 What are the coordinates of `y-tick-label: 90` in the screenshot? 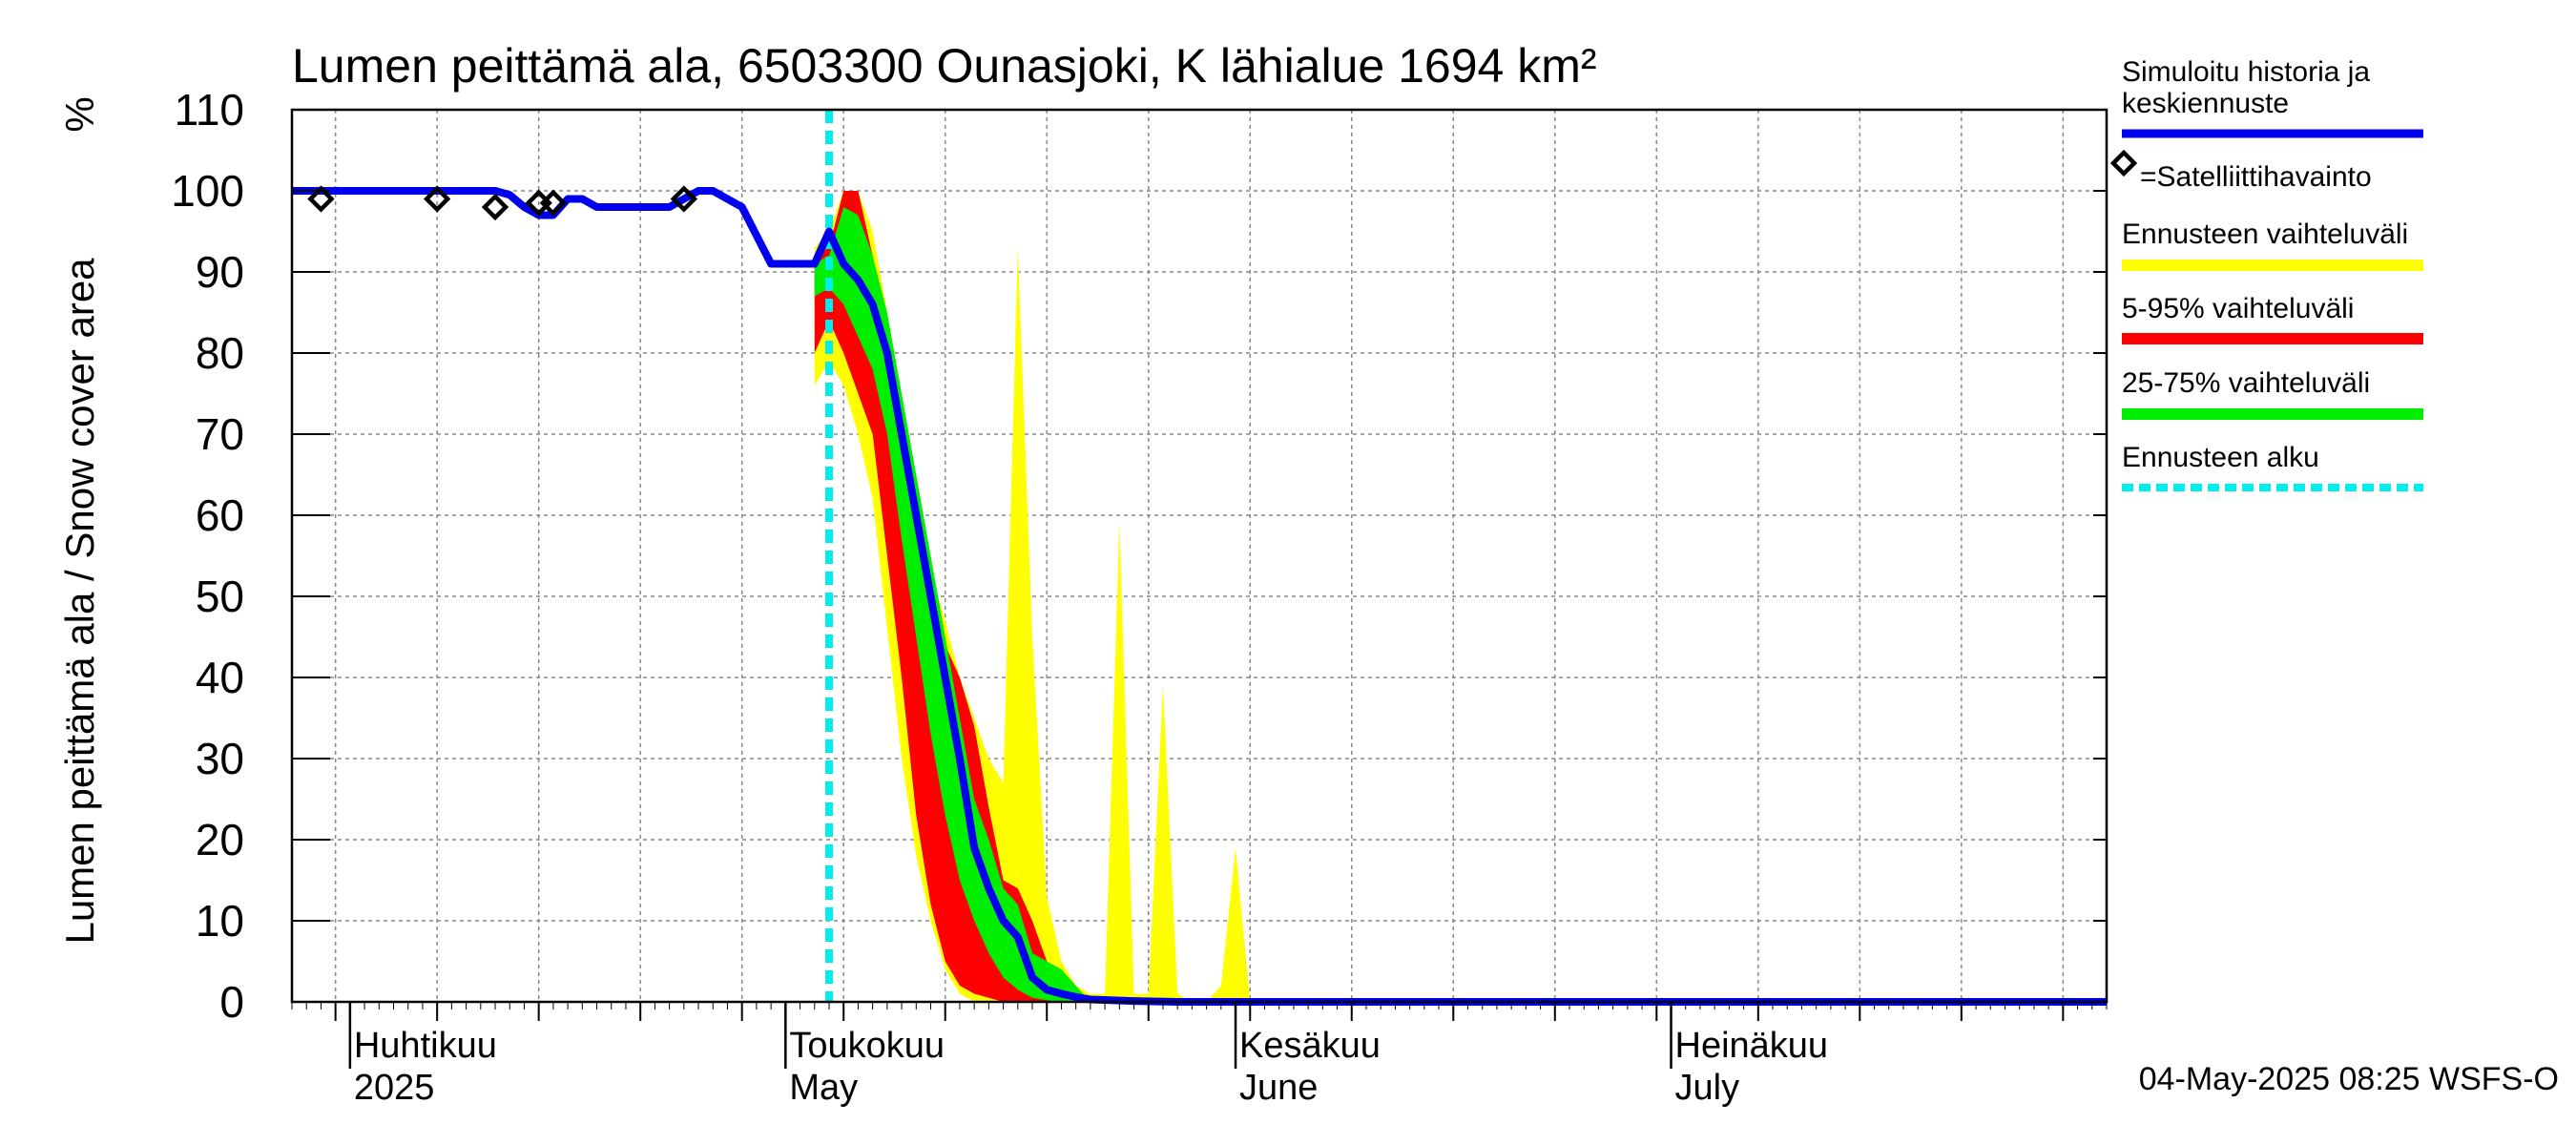 It's located at (220, 272).